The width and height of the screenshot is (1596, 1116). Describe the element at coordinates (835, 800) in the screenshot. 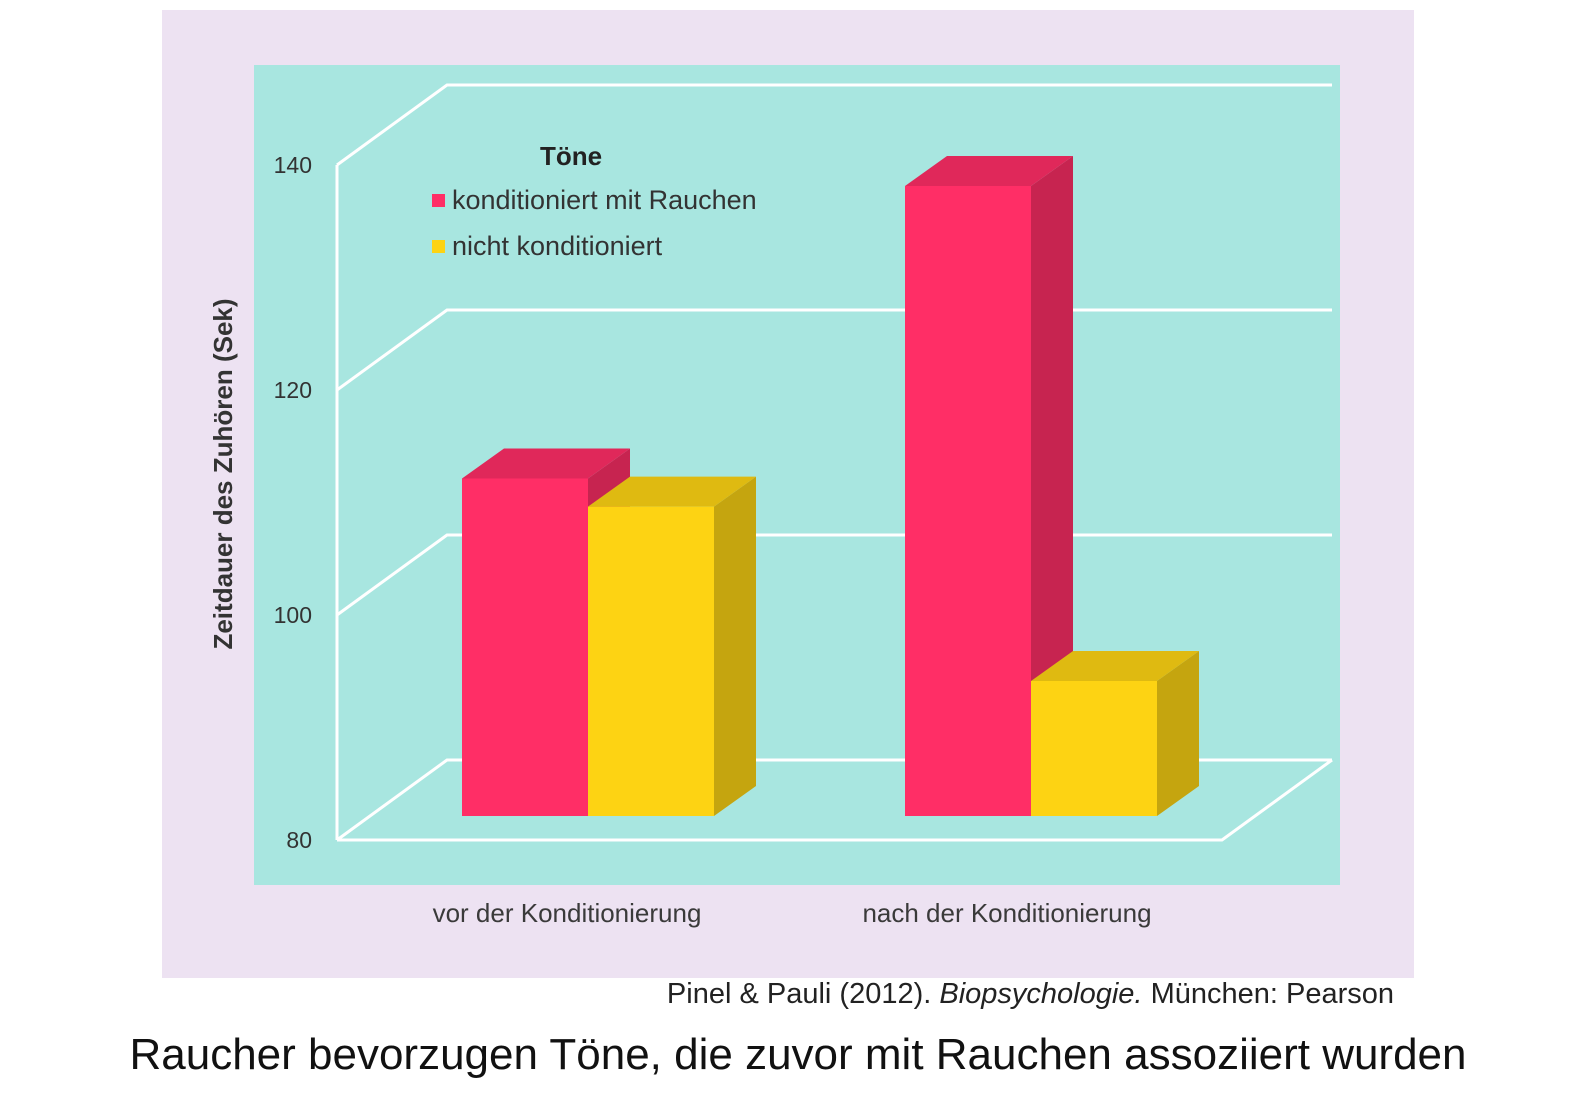

I see `floor-line` at that location.